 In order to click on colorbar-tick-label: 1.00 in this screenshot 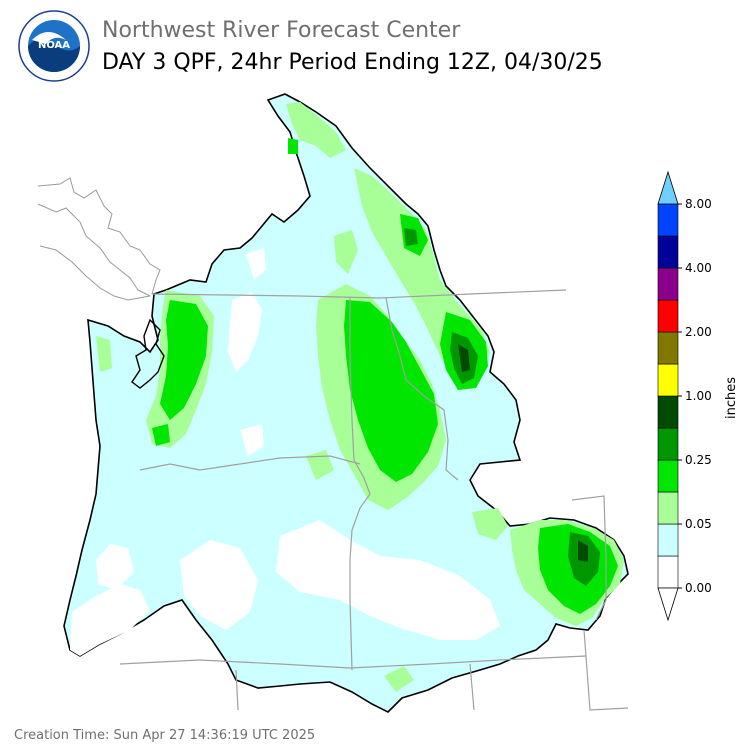, I will do `click(698, 396)`.